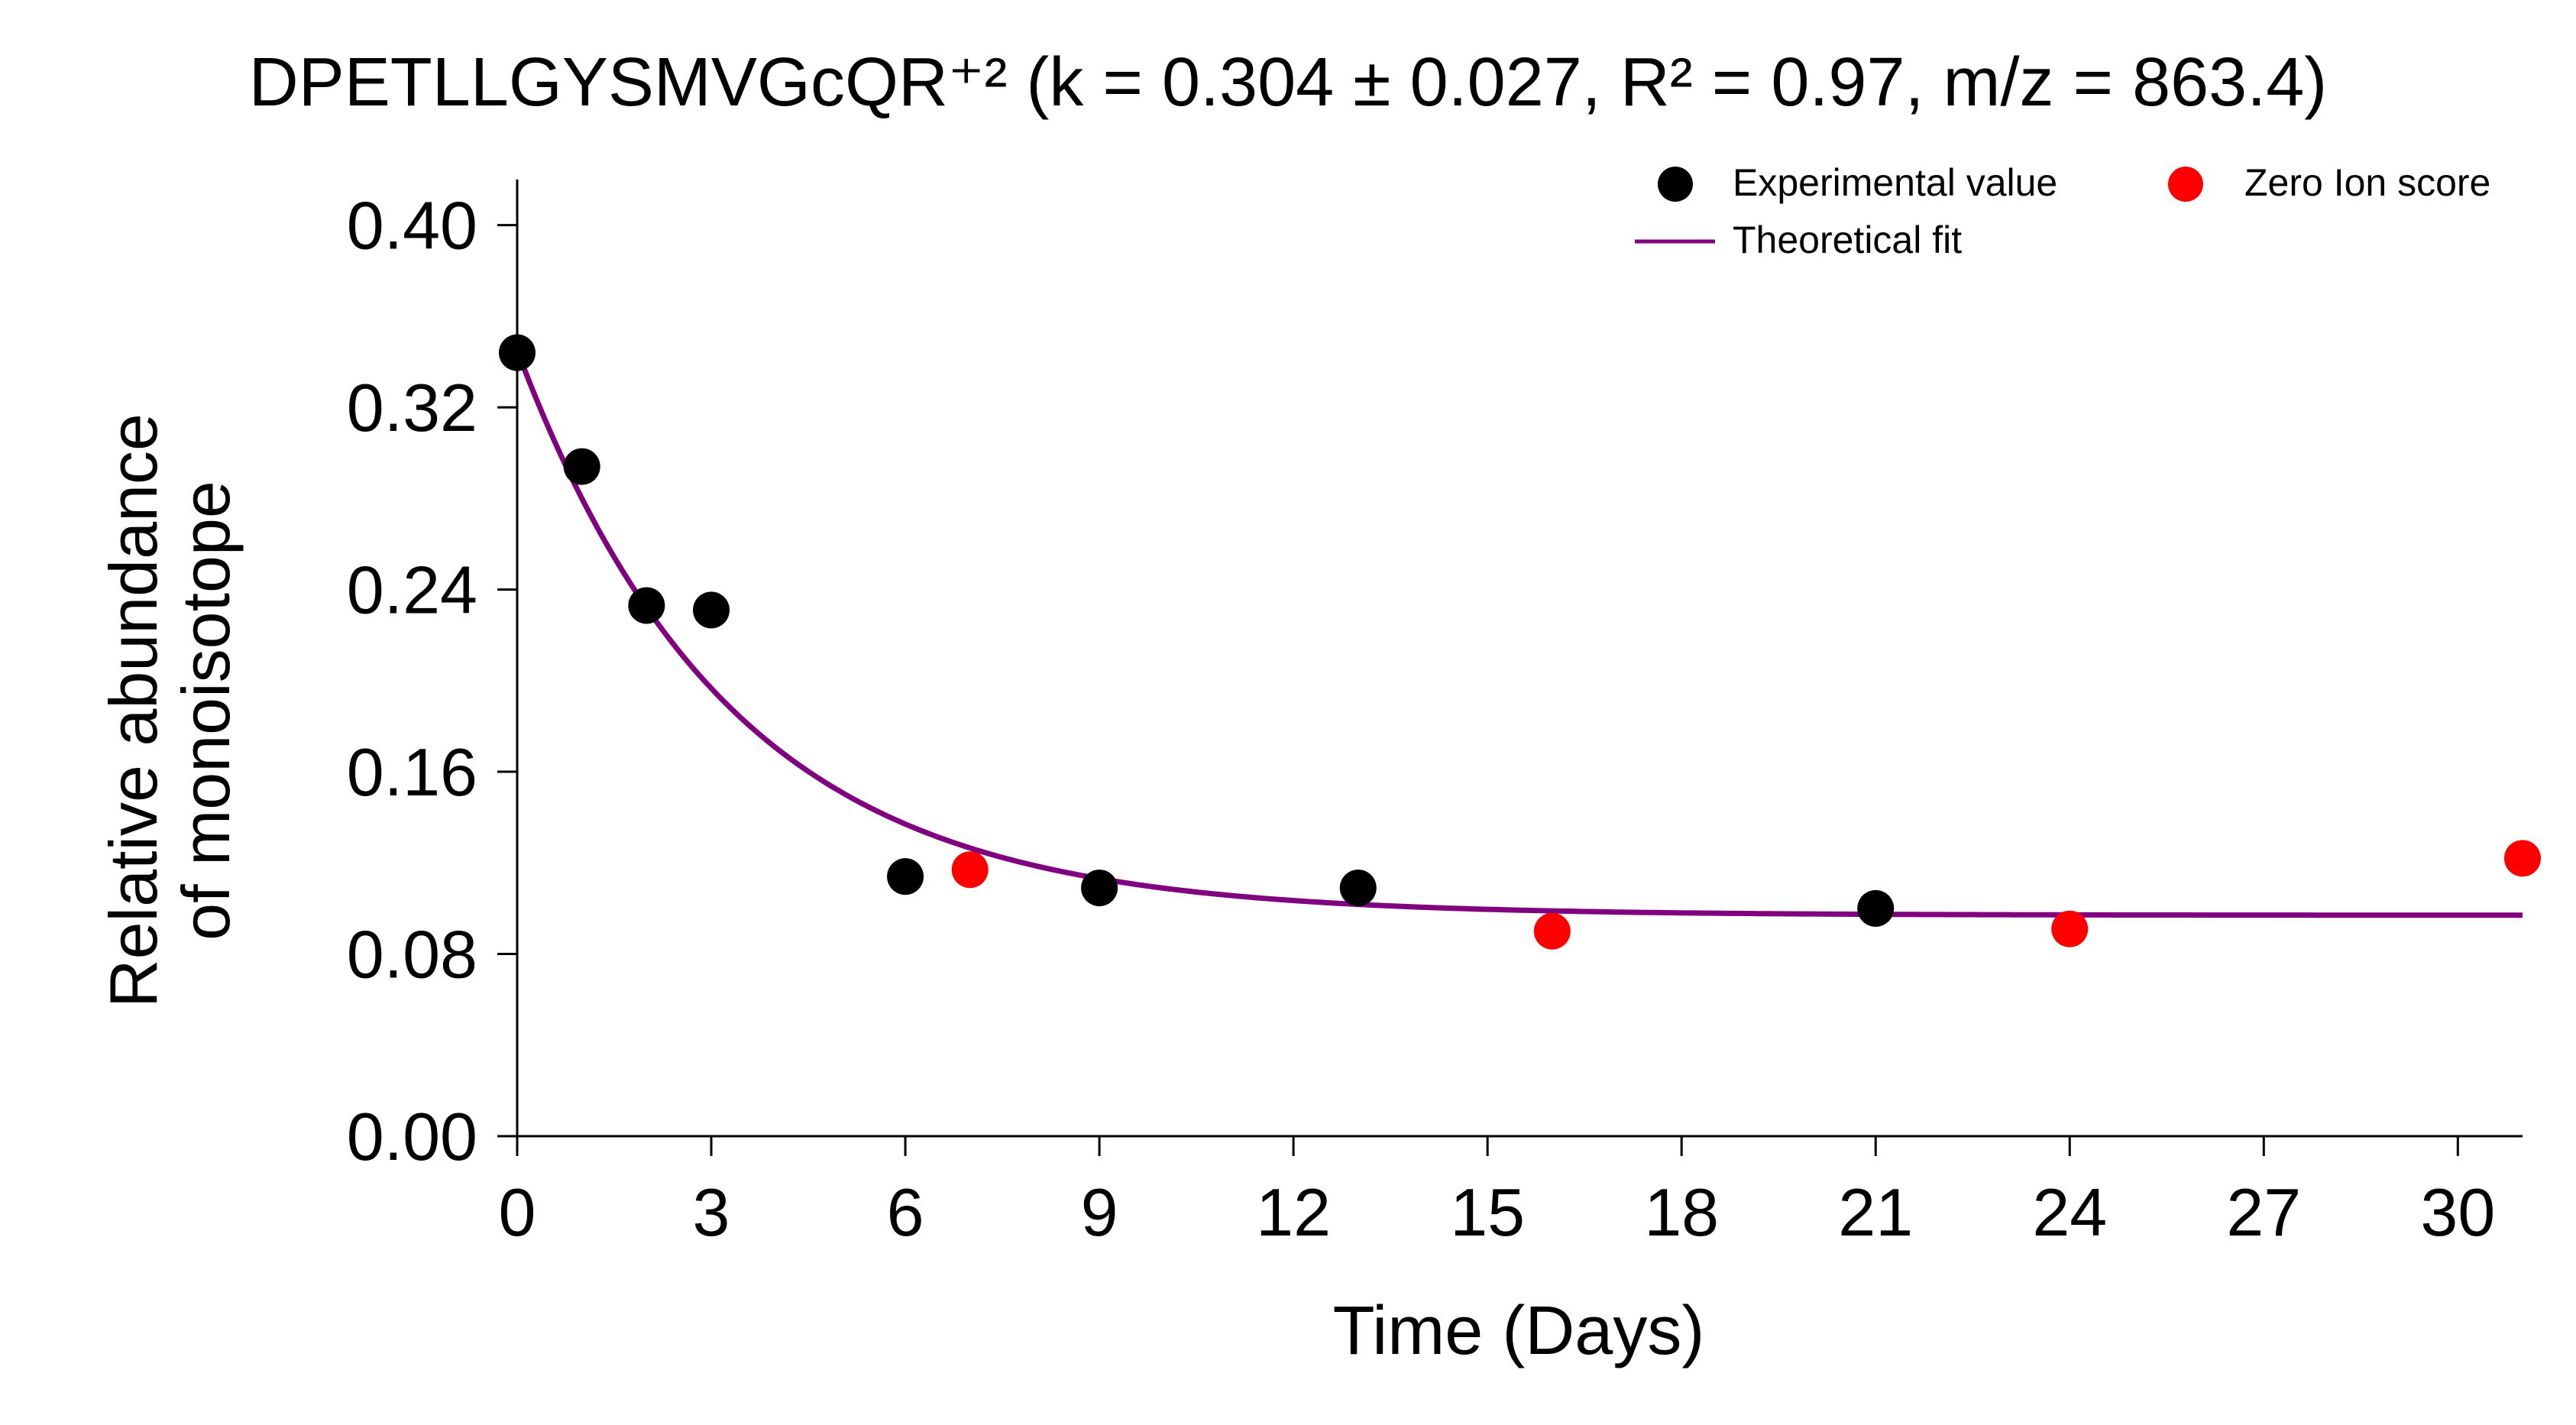 The width and height of the screenshot is (2576, 1425). I want to click on y-tick-label: 0.40, so click(412, 226).